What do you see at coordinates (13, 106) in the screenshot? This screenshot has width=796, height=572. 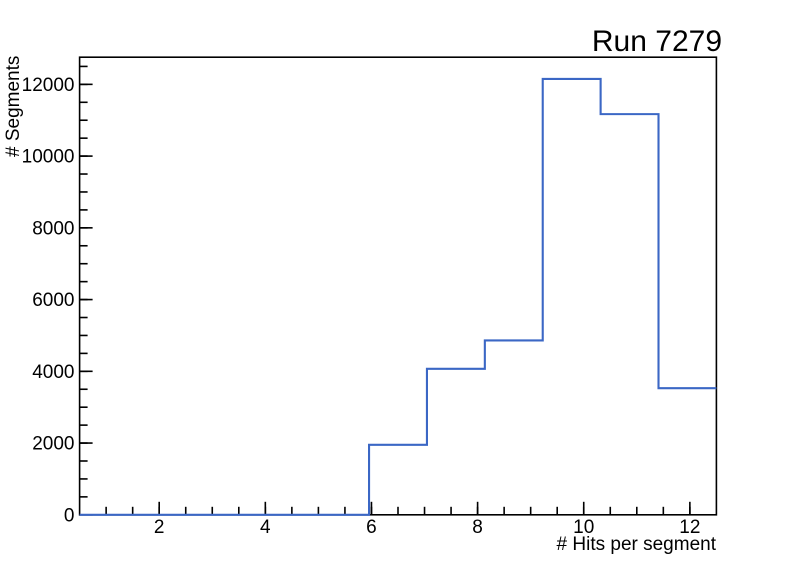 I see `y-axis-title: # Segments` at bounding box center [13, 106].